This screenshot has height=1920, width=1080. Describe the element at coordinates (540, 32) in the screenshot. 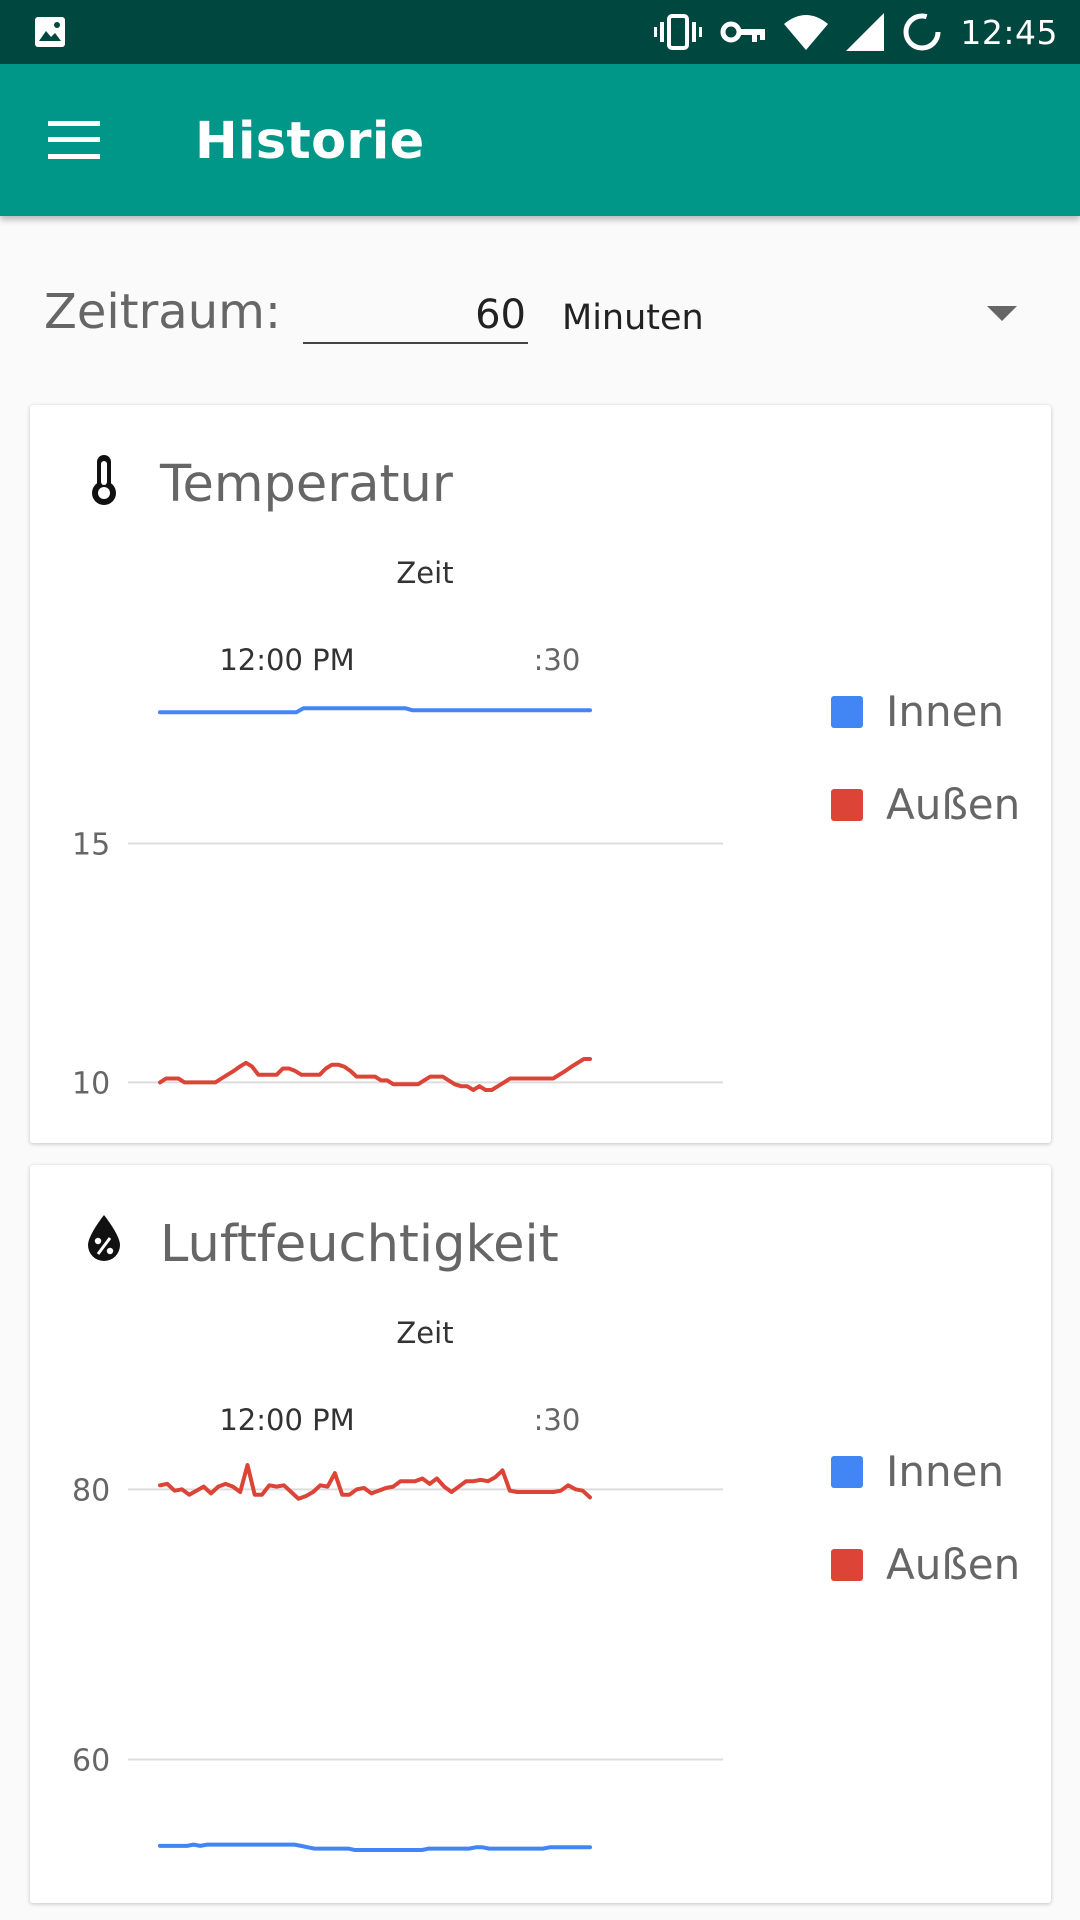

I see `status-bar: 12:45` at that location.